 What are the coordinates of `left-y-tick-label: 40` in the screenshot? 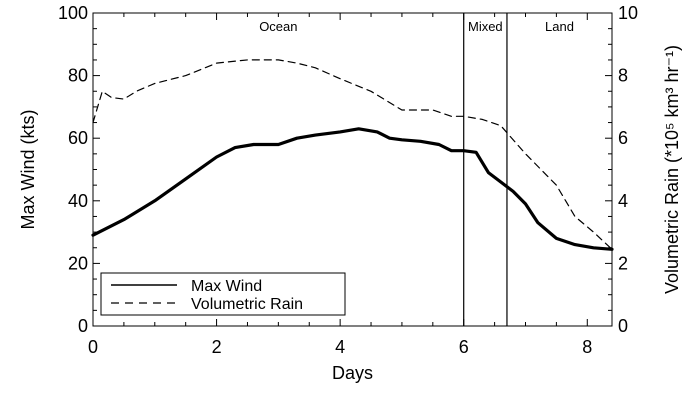 It's located at (78, 201).